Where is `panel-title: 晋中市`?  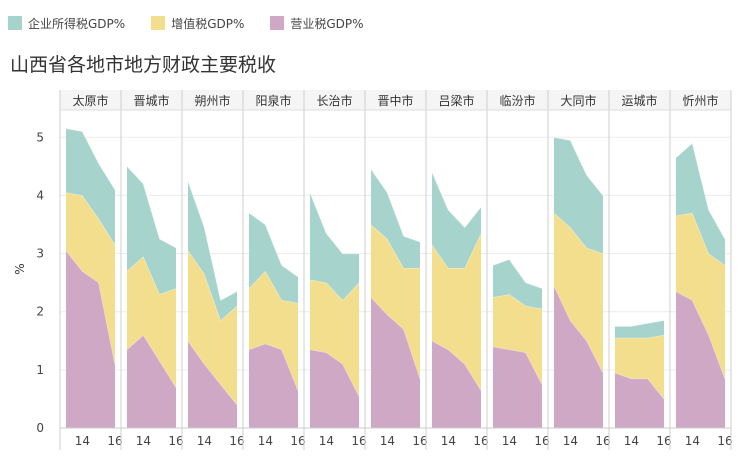 panel-title: 晋中市 is located at coordinates (395, 100).